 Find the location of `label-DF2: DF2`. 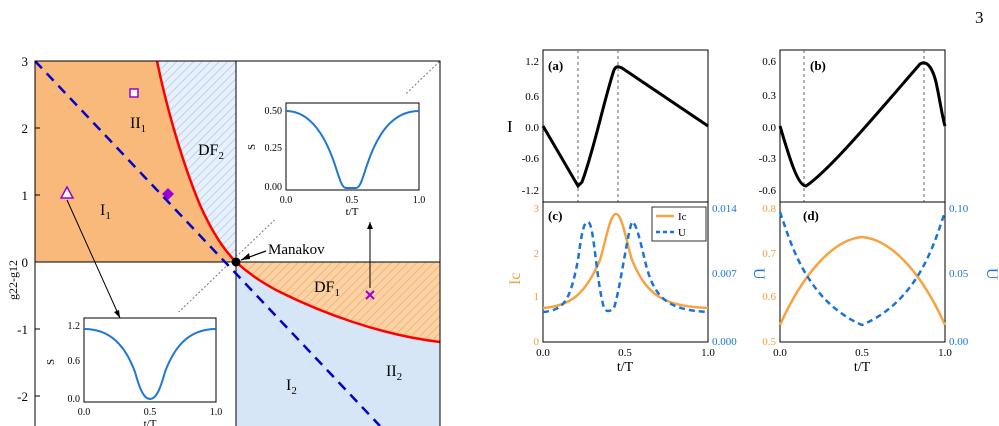

label-DF2: DF2 is located at coordinates (211, 152).